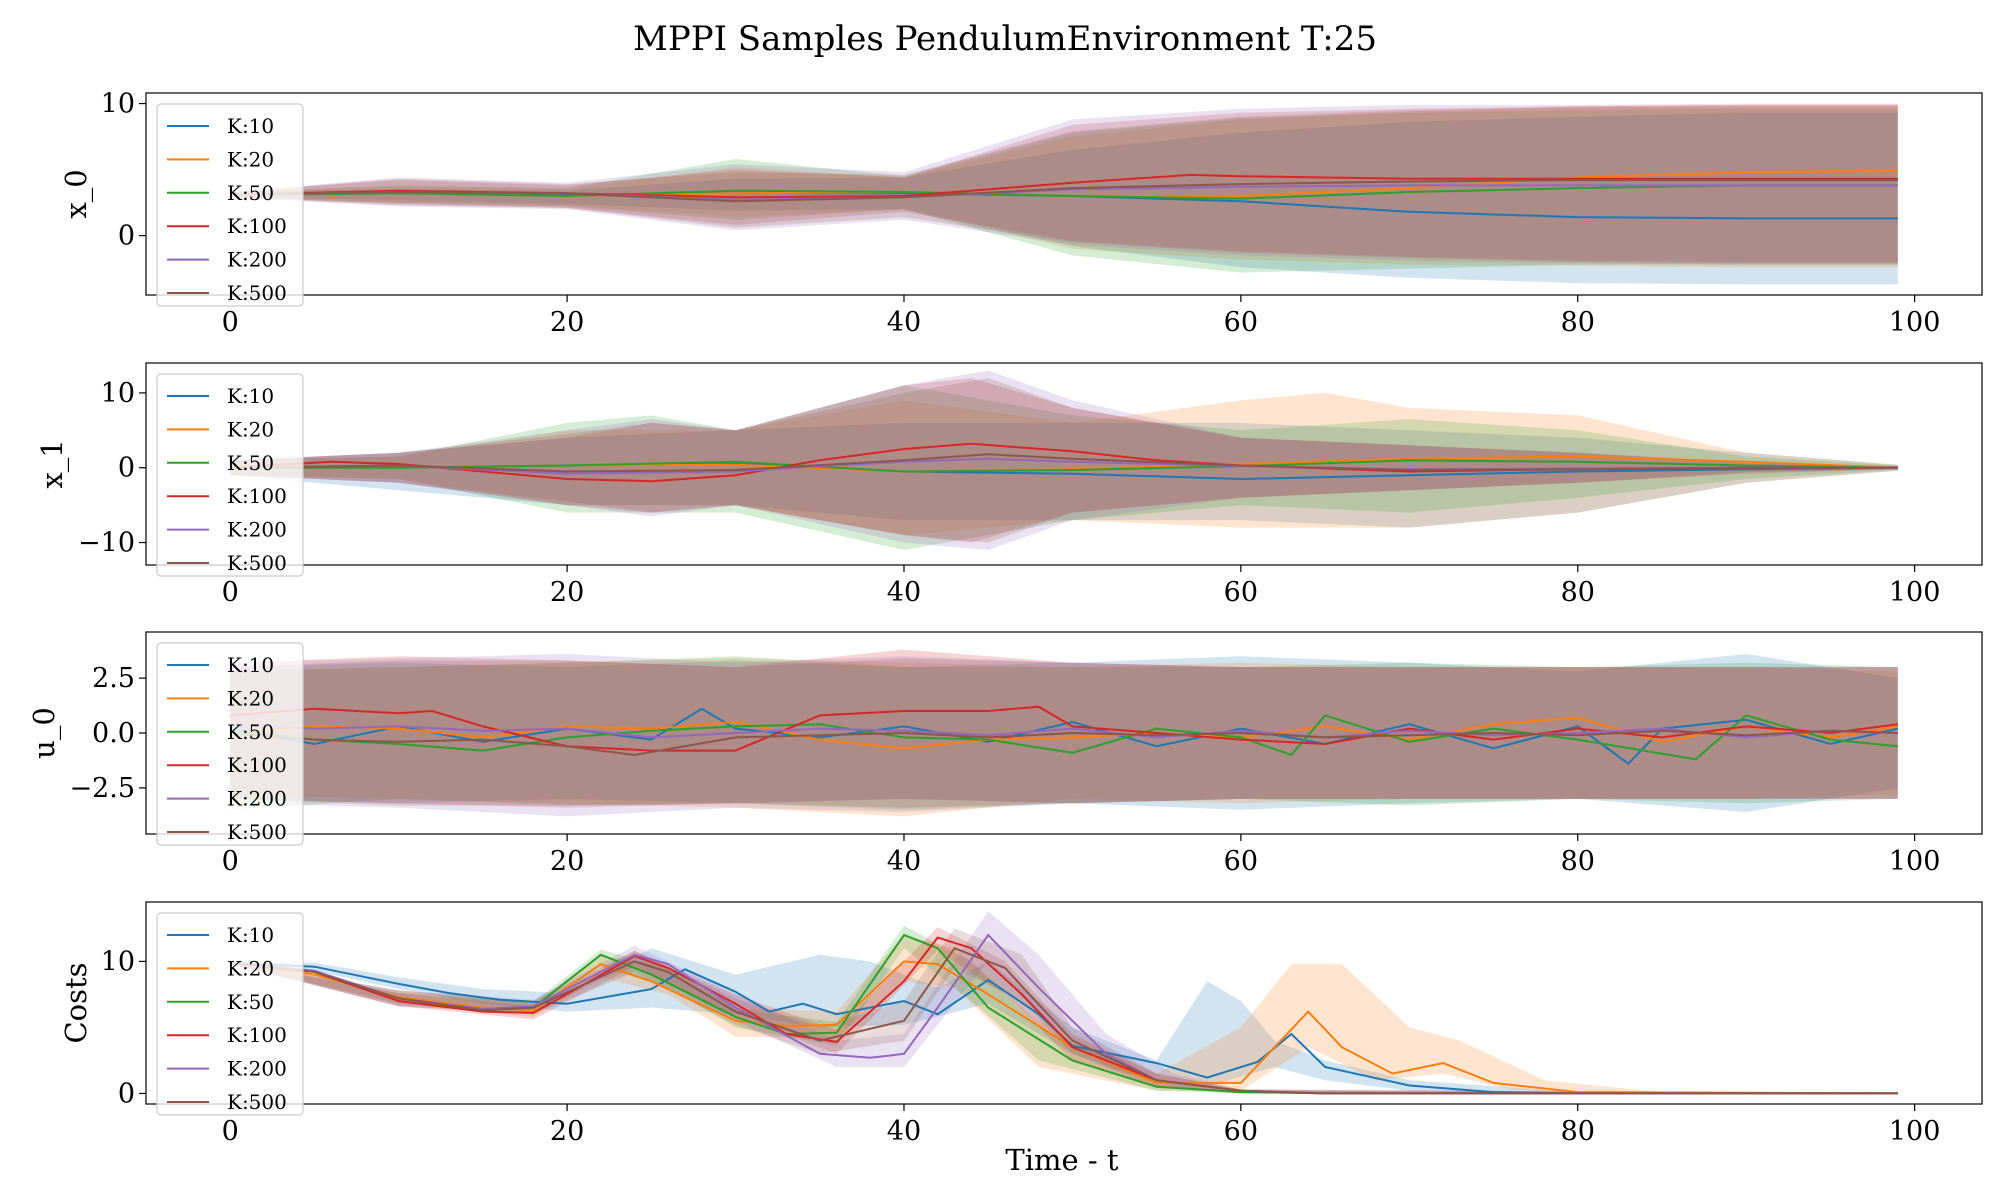 This screenshot has width=2000, height=1200. What do you see at coordinates (106, 543) in the screenshot?
I see `y-tick-label: −10` at bounding box center [106, 543].